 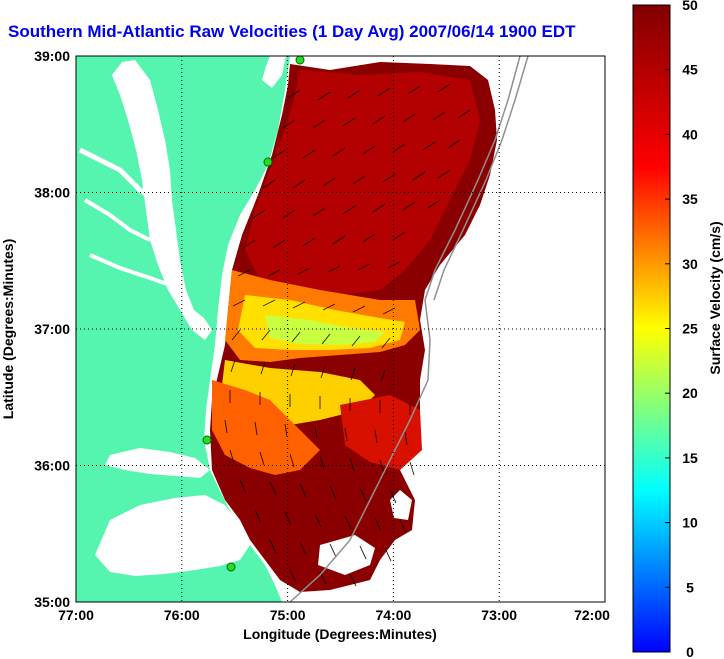 I want to click on x-tick-label: 73:00, so click(x=499, y=615).